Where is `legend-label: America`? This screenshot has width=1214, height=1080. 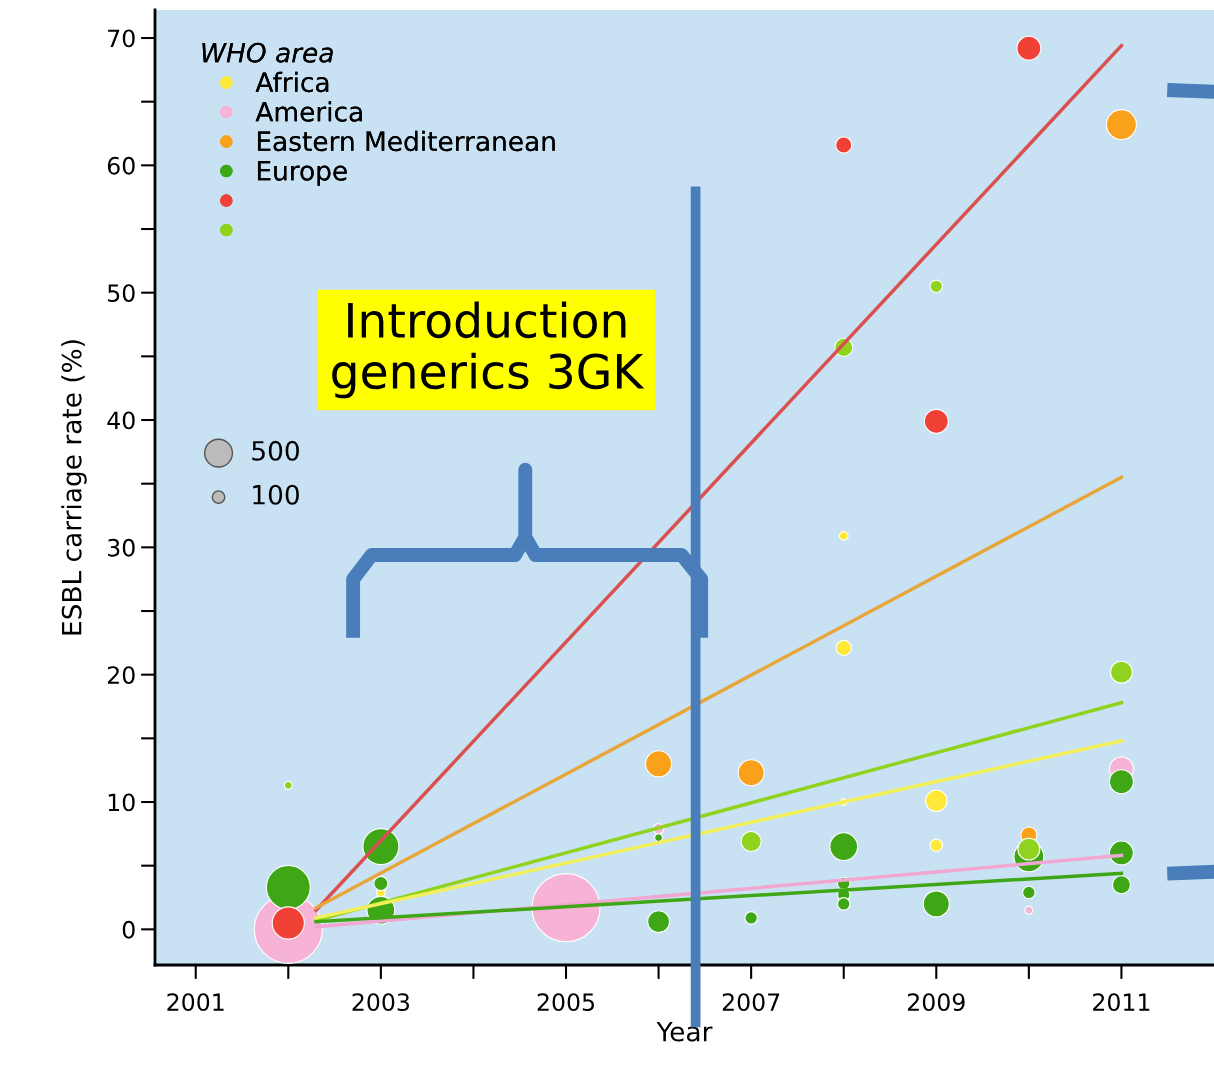
legend-label: America is located at coordinates (308, 111).